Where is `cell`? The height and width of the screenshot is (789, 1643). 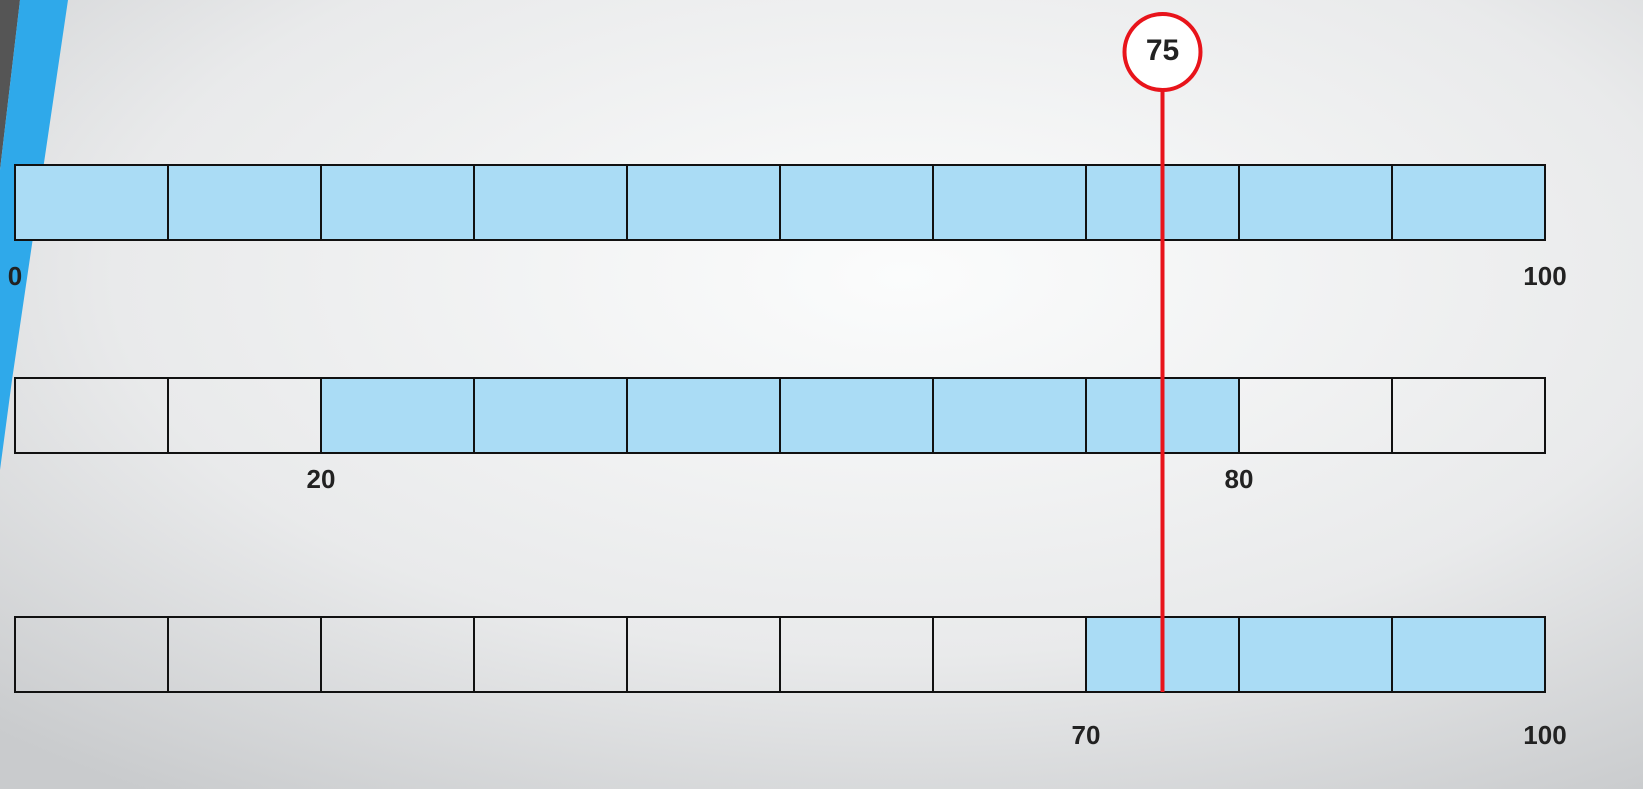 cell is located at coordinates (1468, 415).